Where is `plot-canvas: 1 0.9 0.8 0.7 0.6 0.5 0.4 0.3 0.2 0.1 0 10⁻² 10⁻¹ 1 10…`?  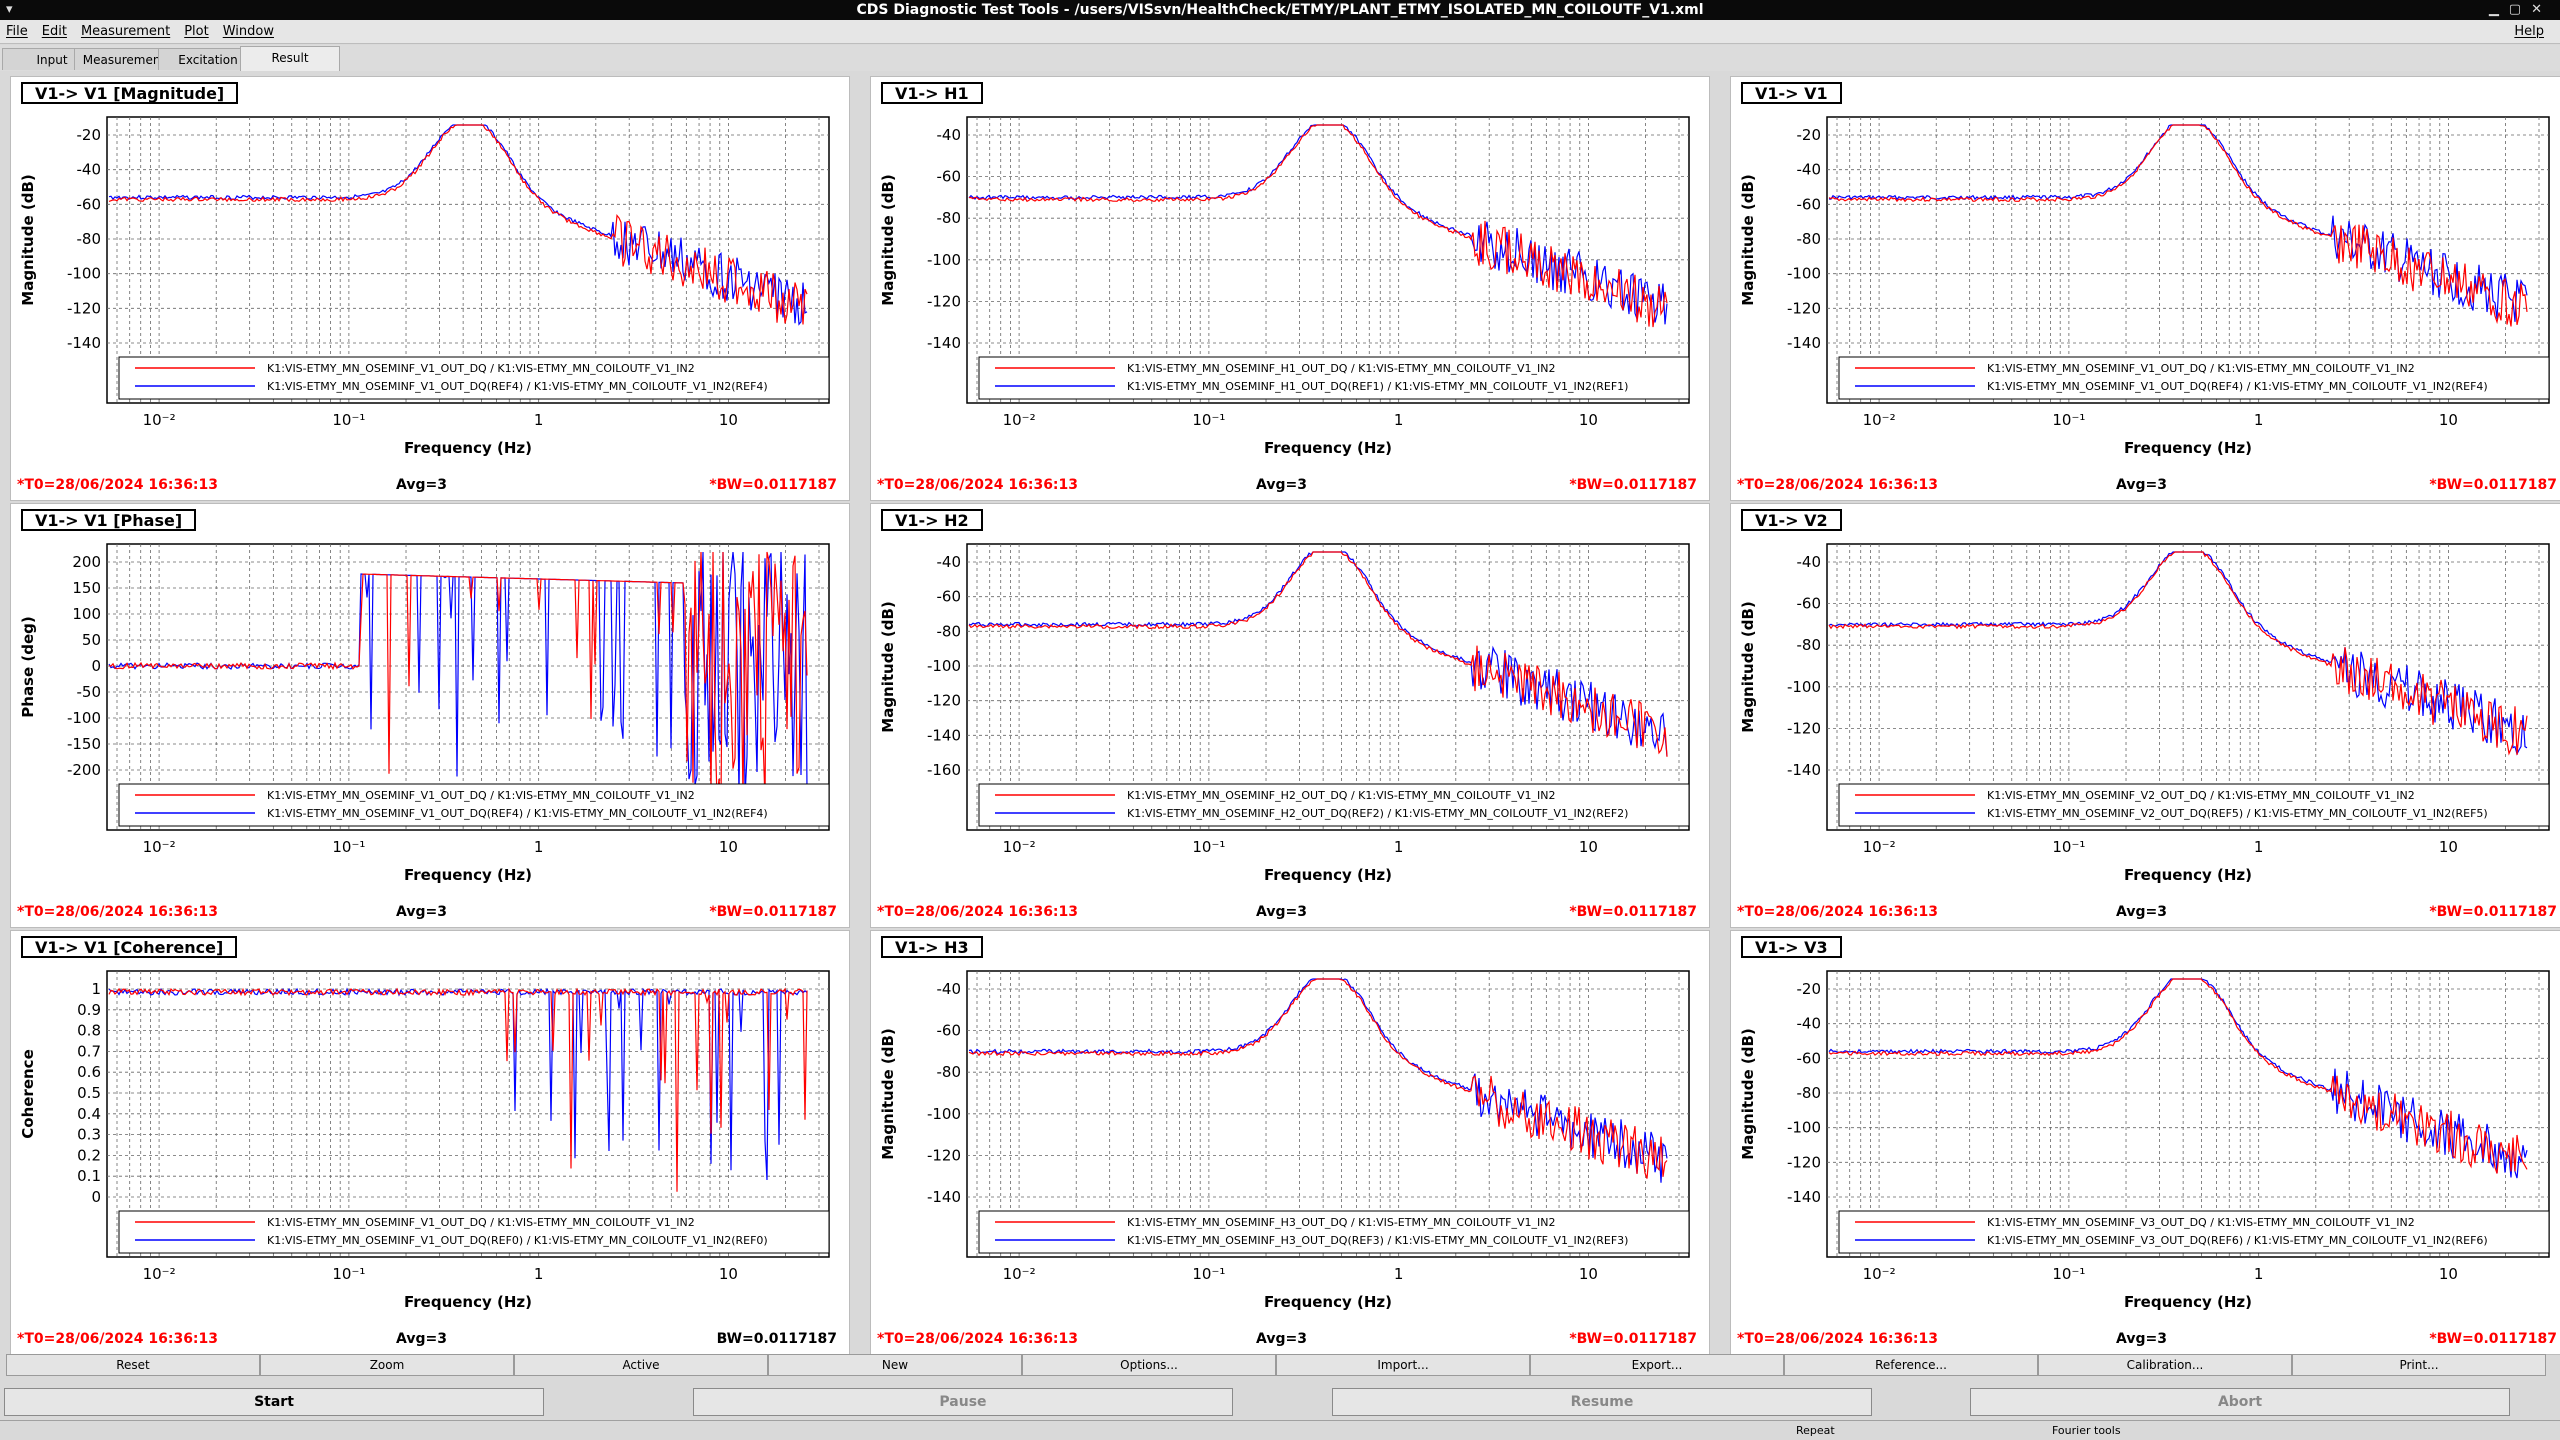 plot-canvas: 1 0.9 0.8 0.7 0.6 0.5 0.4 0.3 0.2 0.1 0 10⁻² 10⁻¹ 1 10… is located at coordinates (431, 1143).